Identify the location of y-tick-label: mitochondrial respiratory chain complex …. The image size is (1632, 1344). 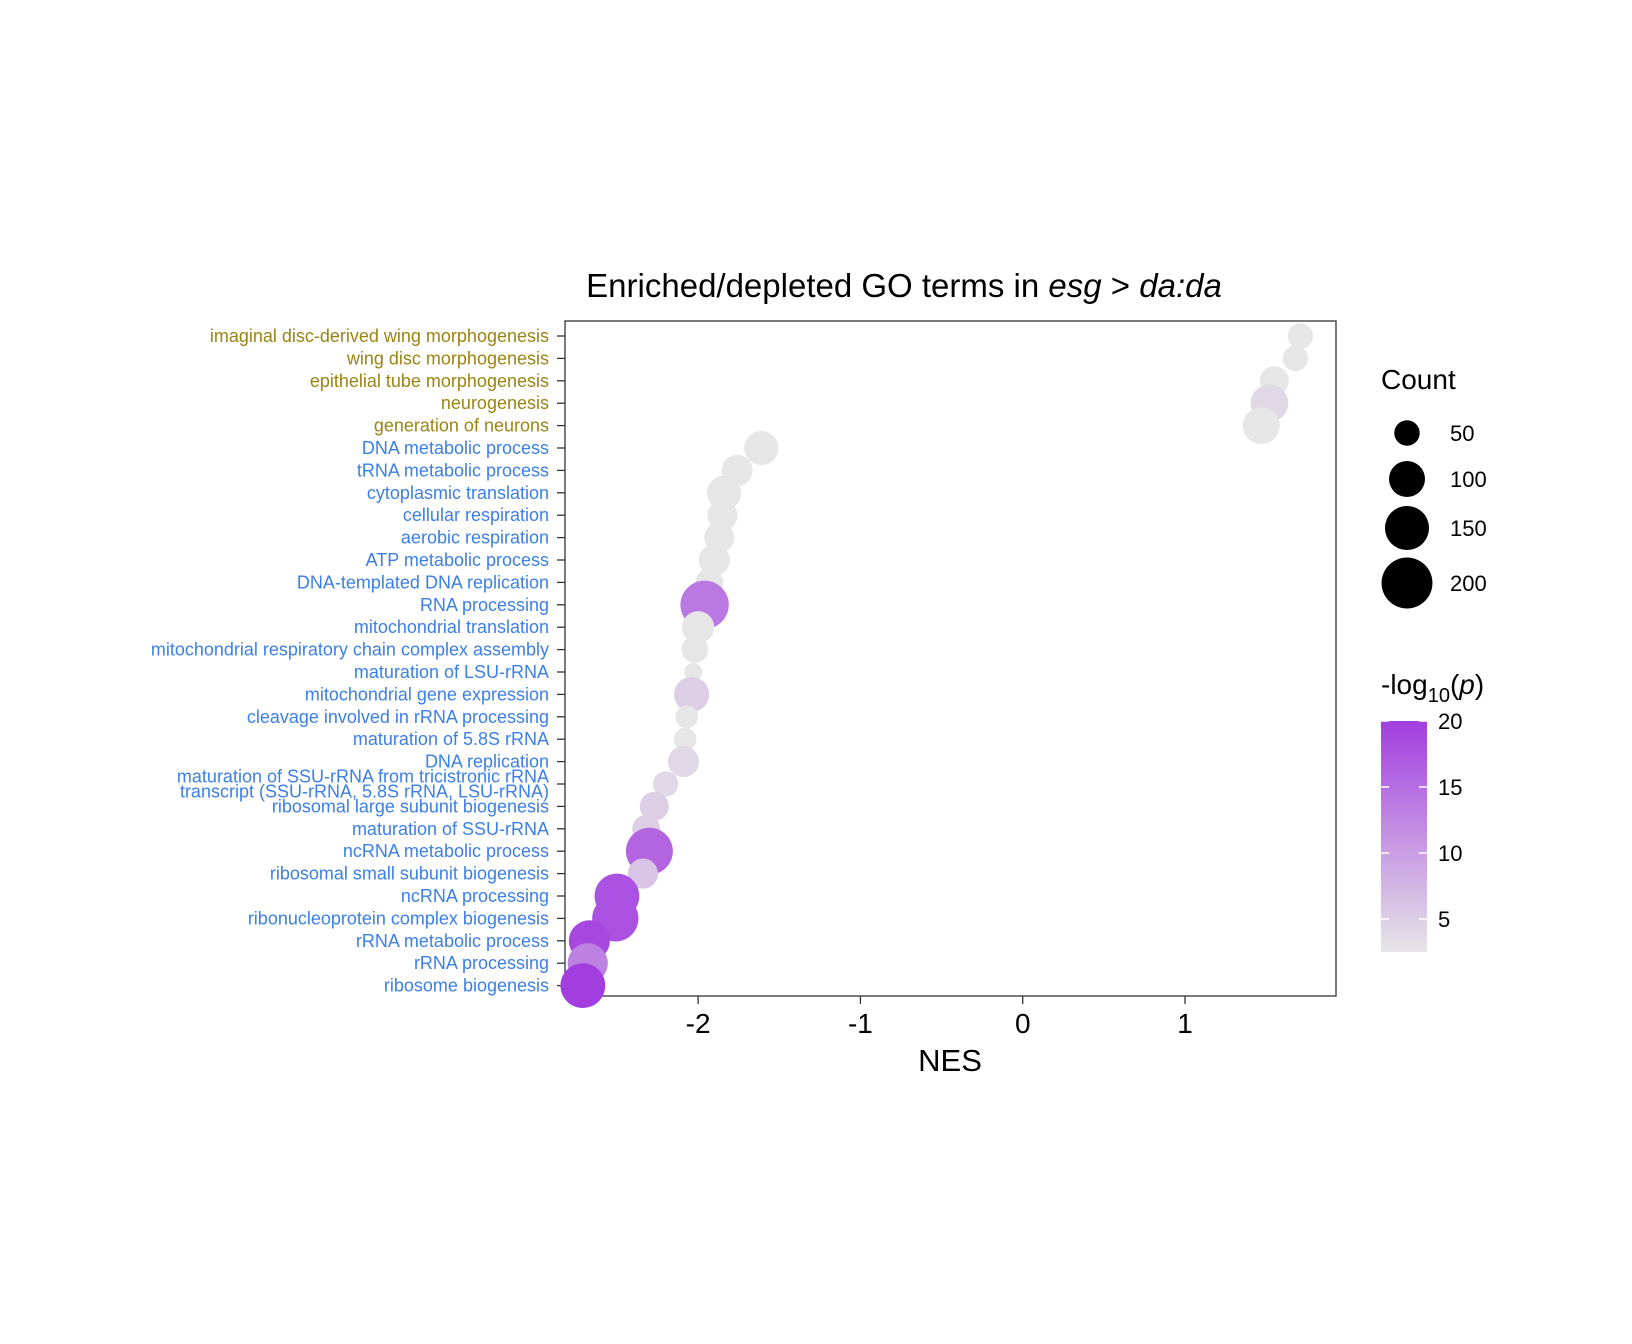
(350, 650).